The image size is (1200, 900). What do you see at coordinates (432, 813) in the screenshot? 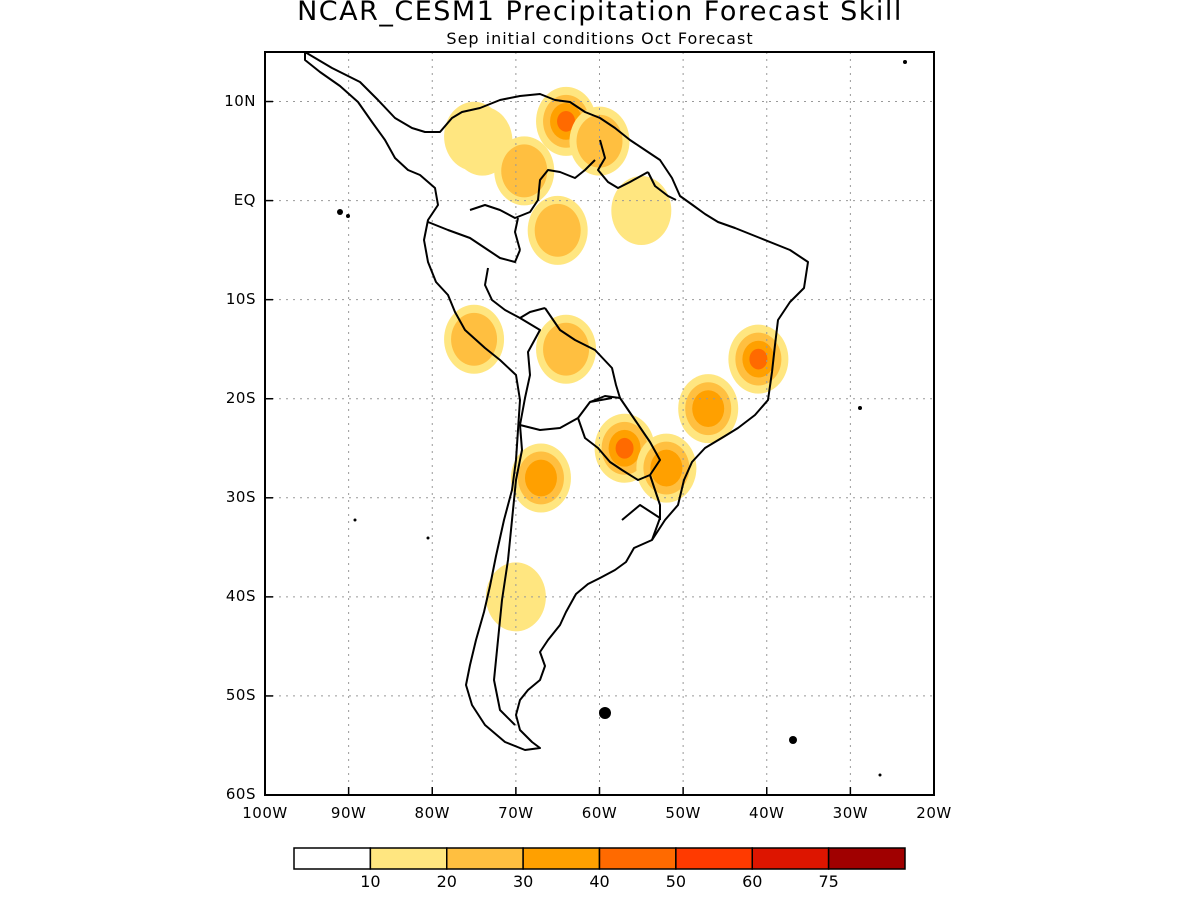
I see `longitude-label: 80W` at bounding box center [432, 813].